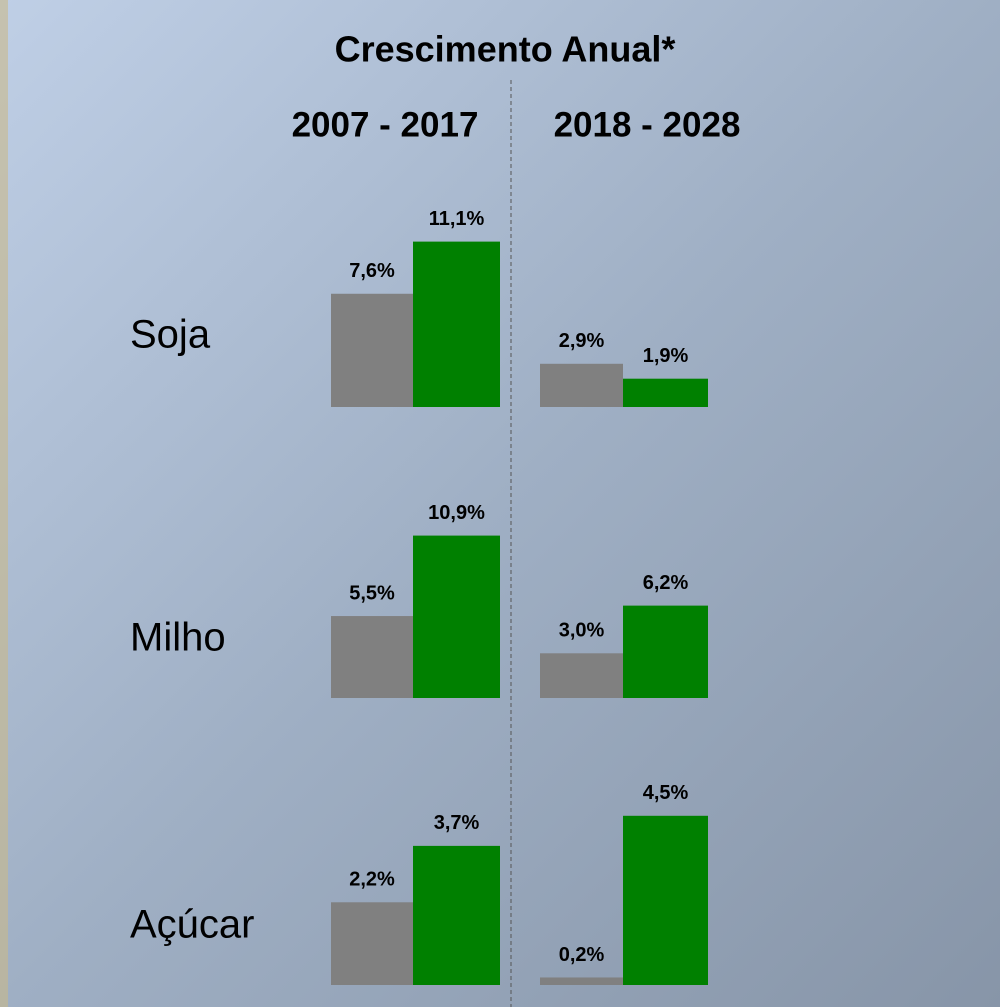 The image size is (1000, 1007). Describe the element at coordinates (582, 631) in the screenshot. I see `value-label: 3,0%` at that location.